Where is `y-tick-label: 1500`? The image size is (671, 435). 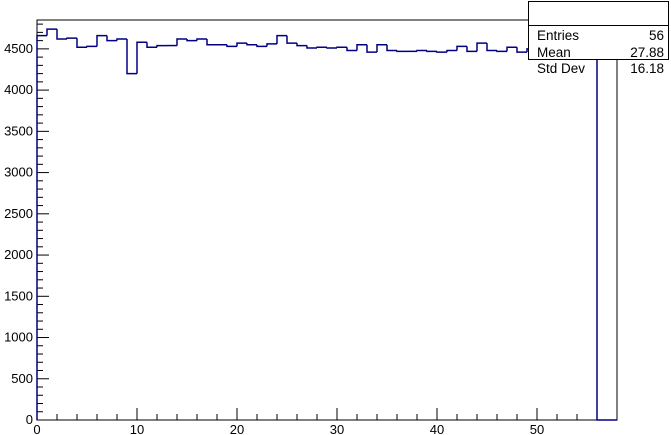
y-tick-label: 1500 is located at coordinates (18, 295).